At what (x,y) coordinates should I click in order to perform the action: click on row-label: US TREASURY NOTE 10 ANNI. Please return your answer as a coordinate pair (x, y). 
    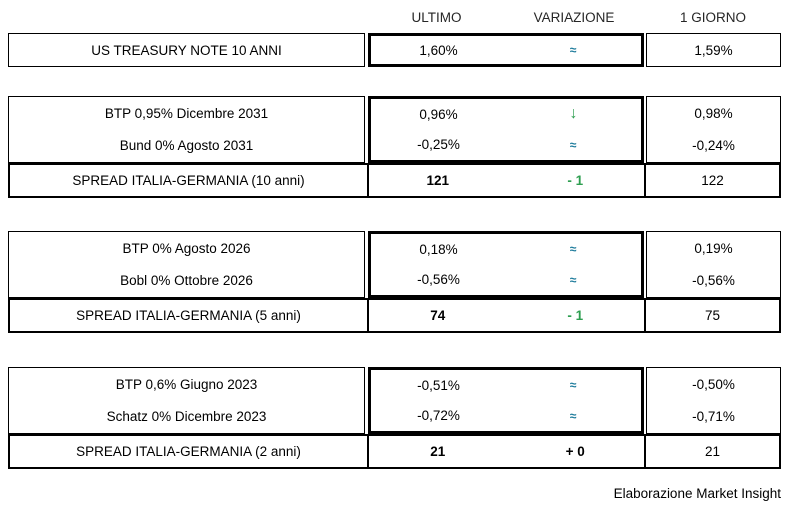
    Looking at the image, I should click on (186, 50).